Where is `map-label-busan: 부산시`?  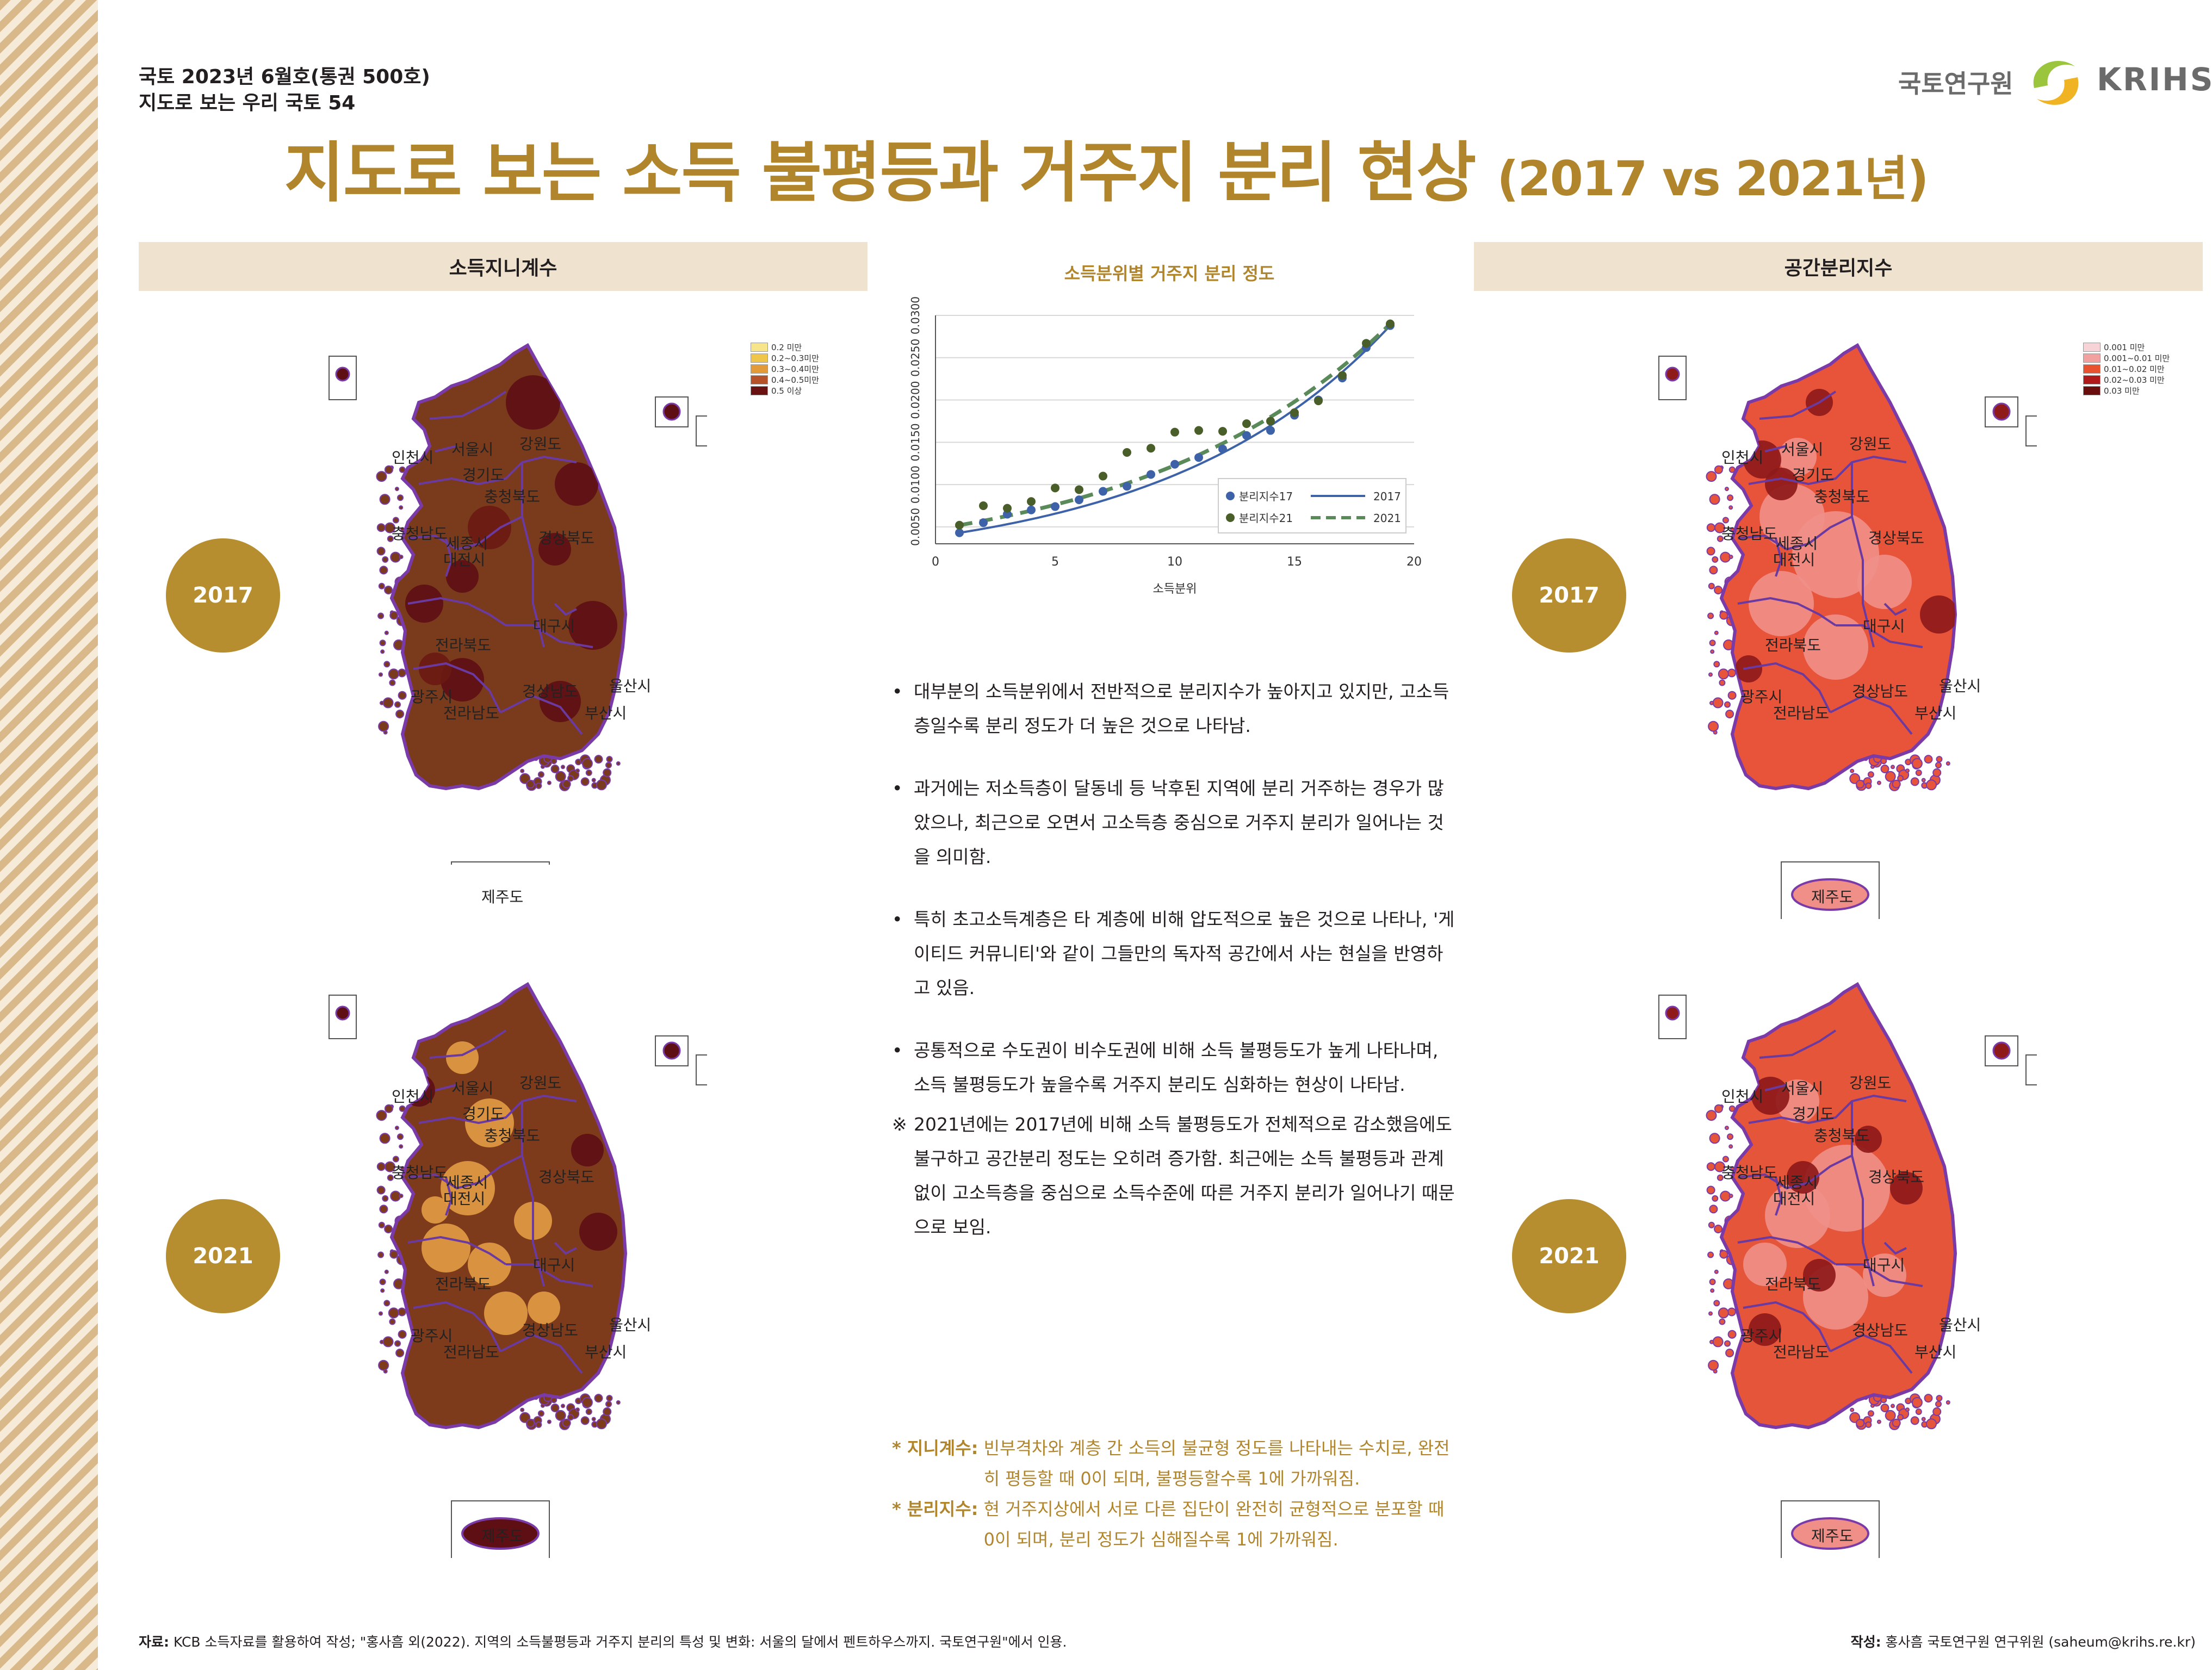 map-label-busan: 부산시 is located at coordinates (606, 713).